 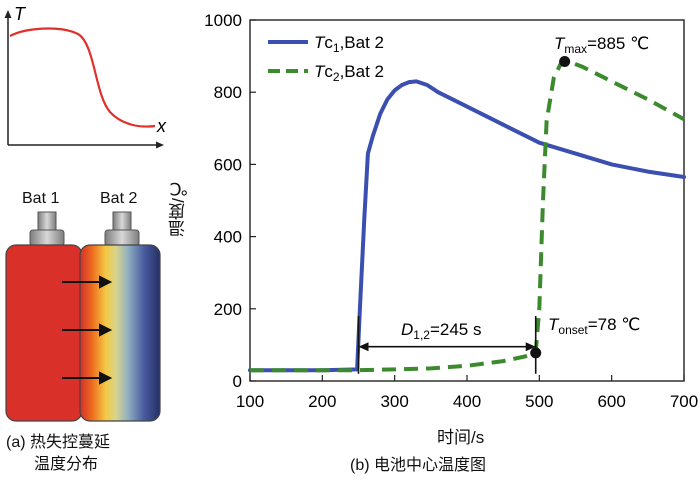 What do you see at coordinates (58, 442) in the screenshot?
I see `panel-a-caption-line1: (a) 热失控蔓延` at bounding box center [58, 442].